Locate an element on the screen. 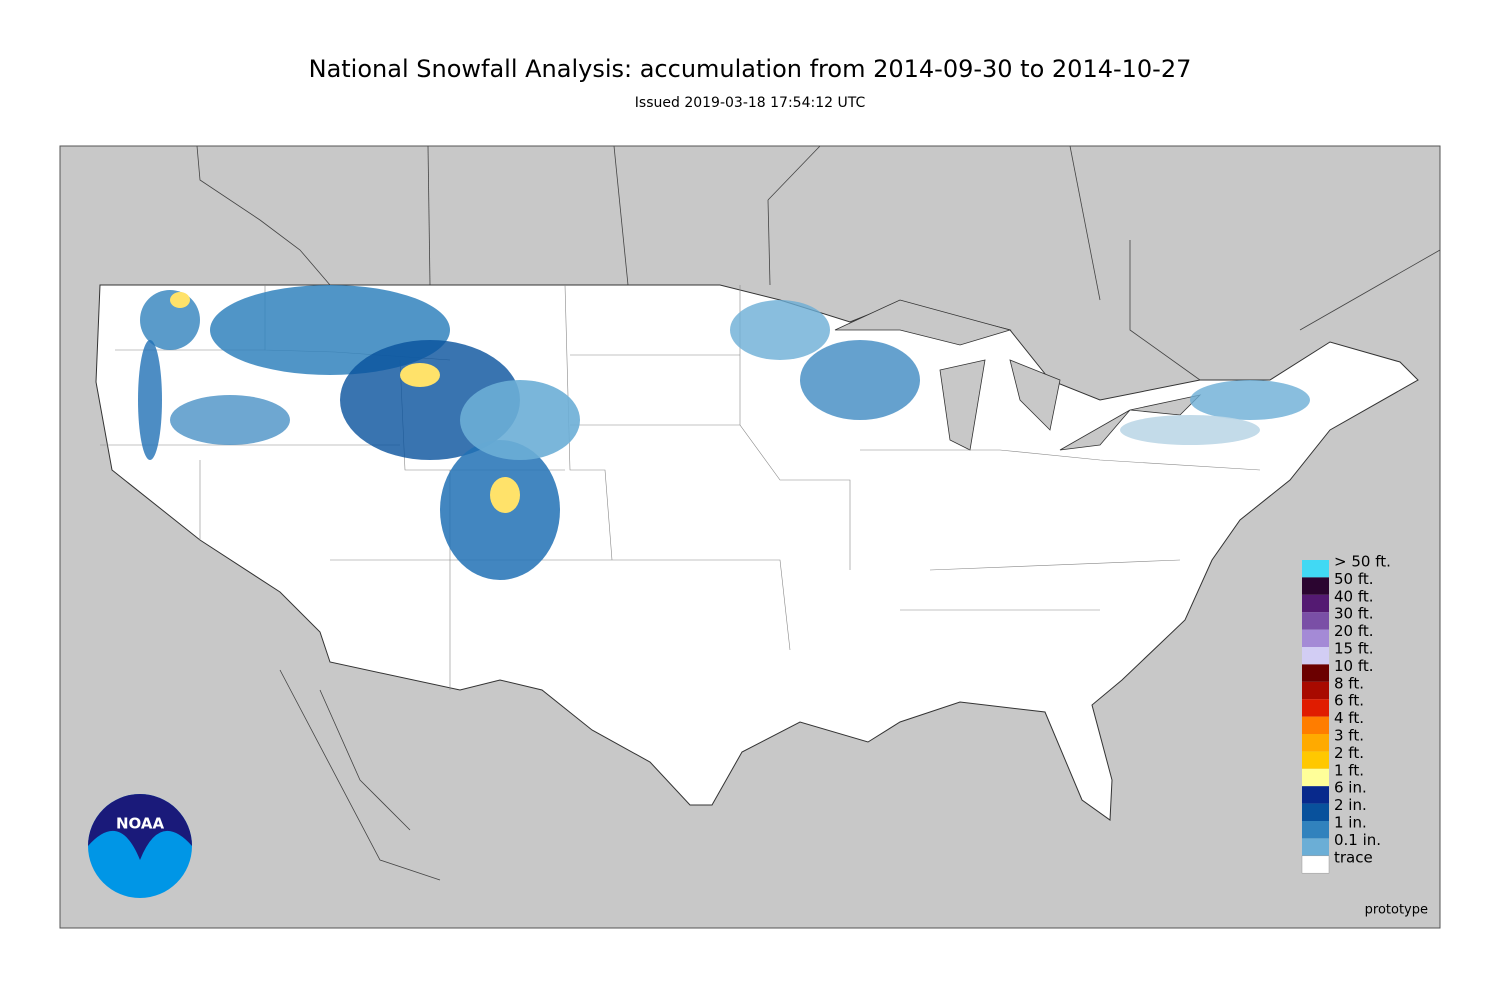  legend-label: 2 in. is located at coordinates (1350, 805).